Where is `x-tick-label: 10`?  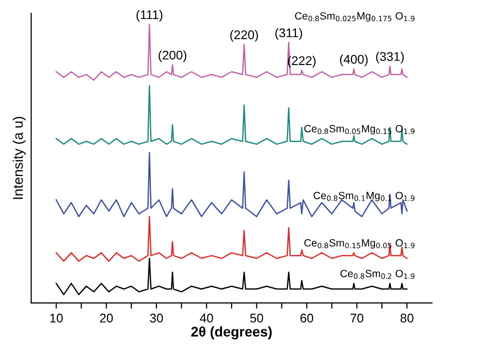
x-tick-label: 10 is located at coordinates (56, 318).